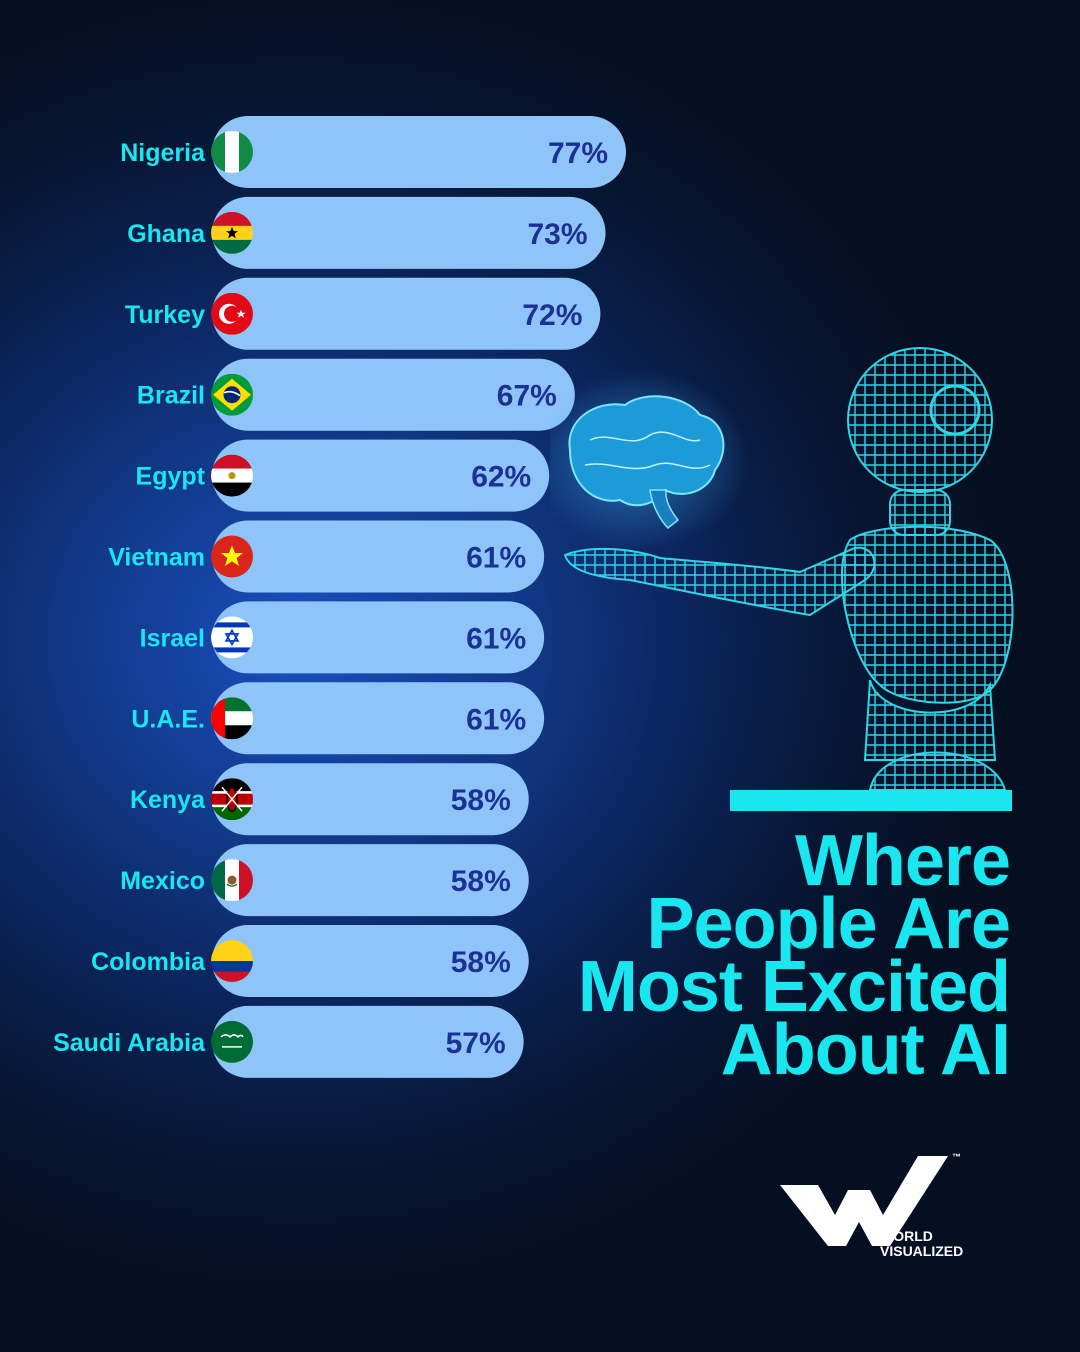 This screenshot has width=1080, height=1352. Describe the element at coordinates (906, 1236) in the screenshot. I see `brand-name-line: WORLD` at that location.